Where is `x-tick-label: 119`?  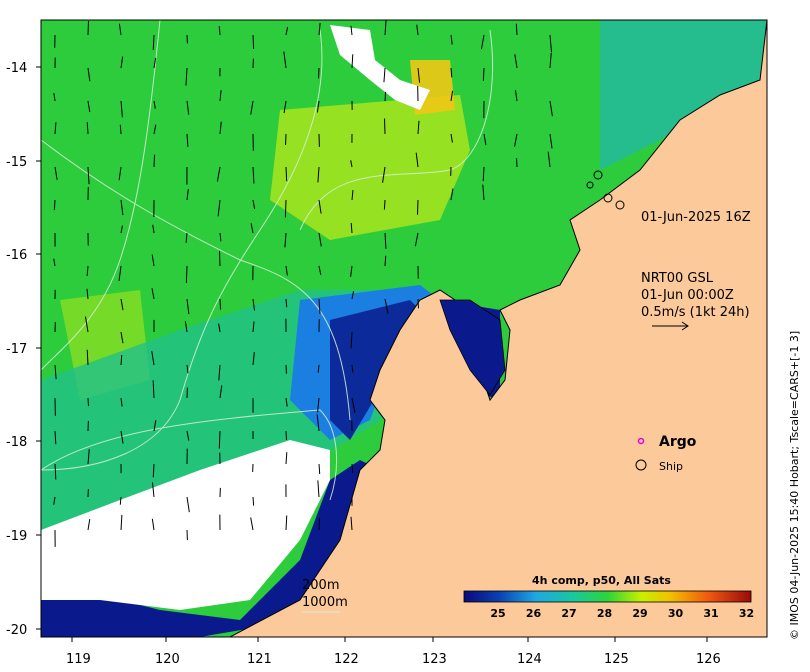
x-tick-label: 119 is located at coordinates (78, 659).